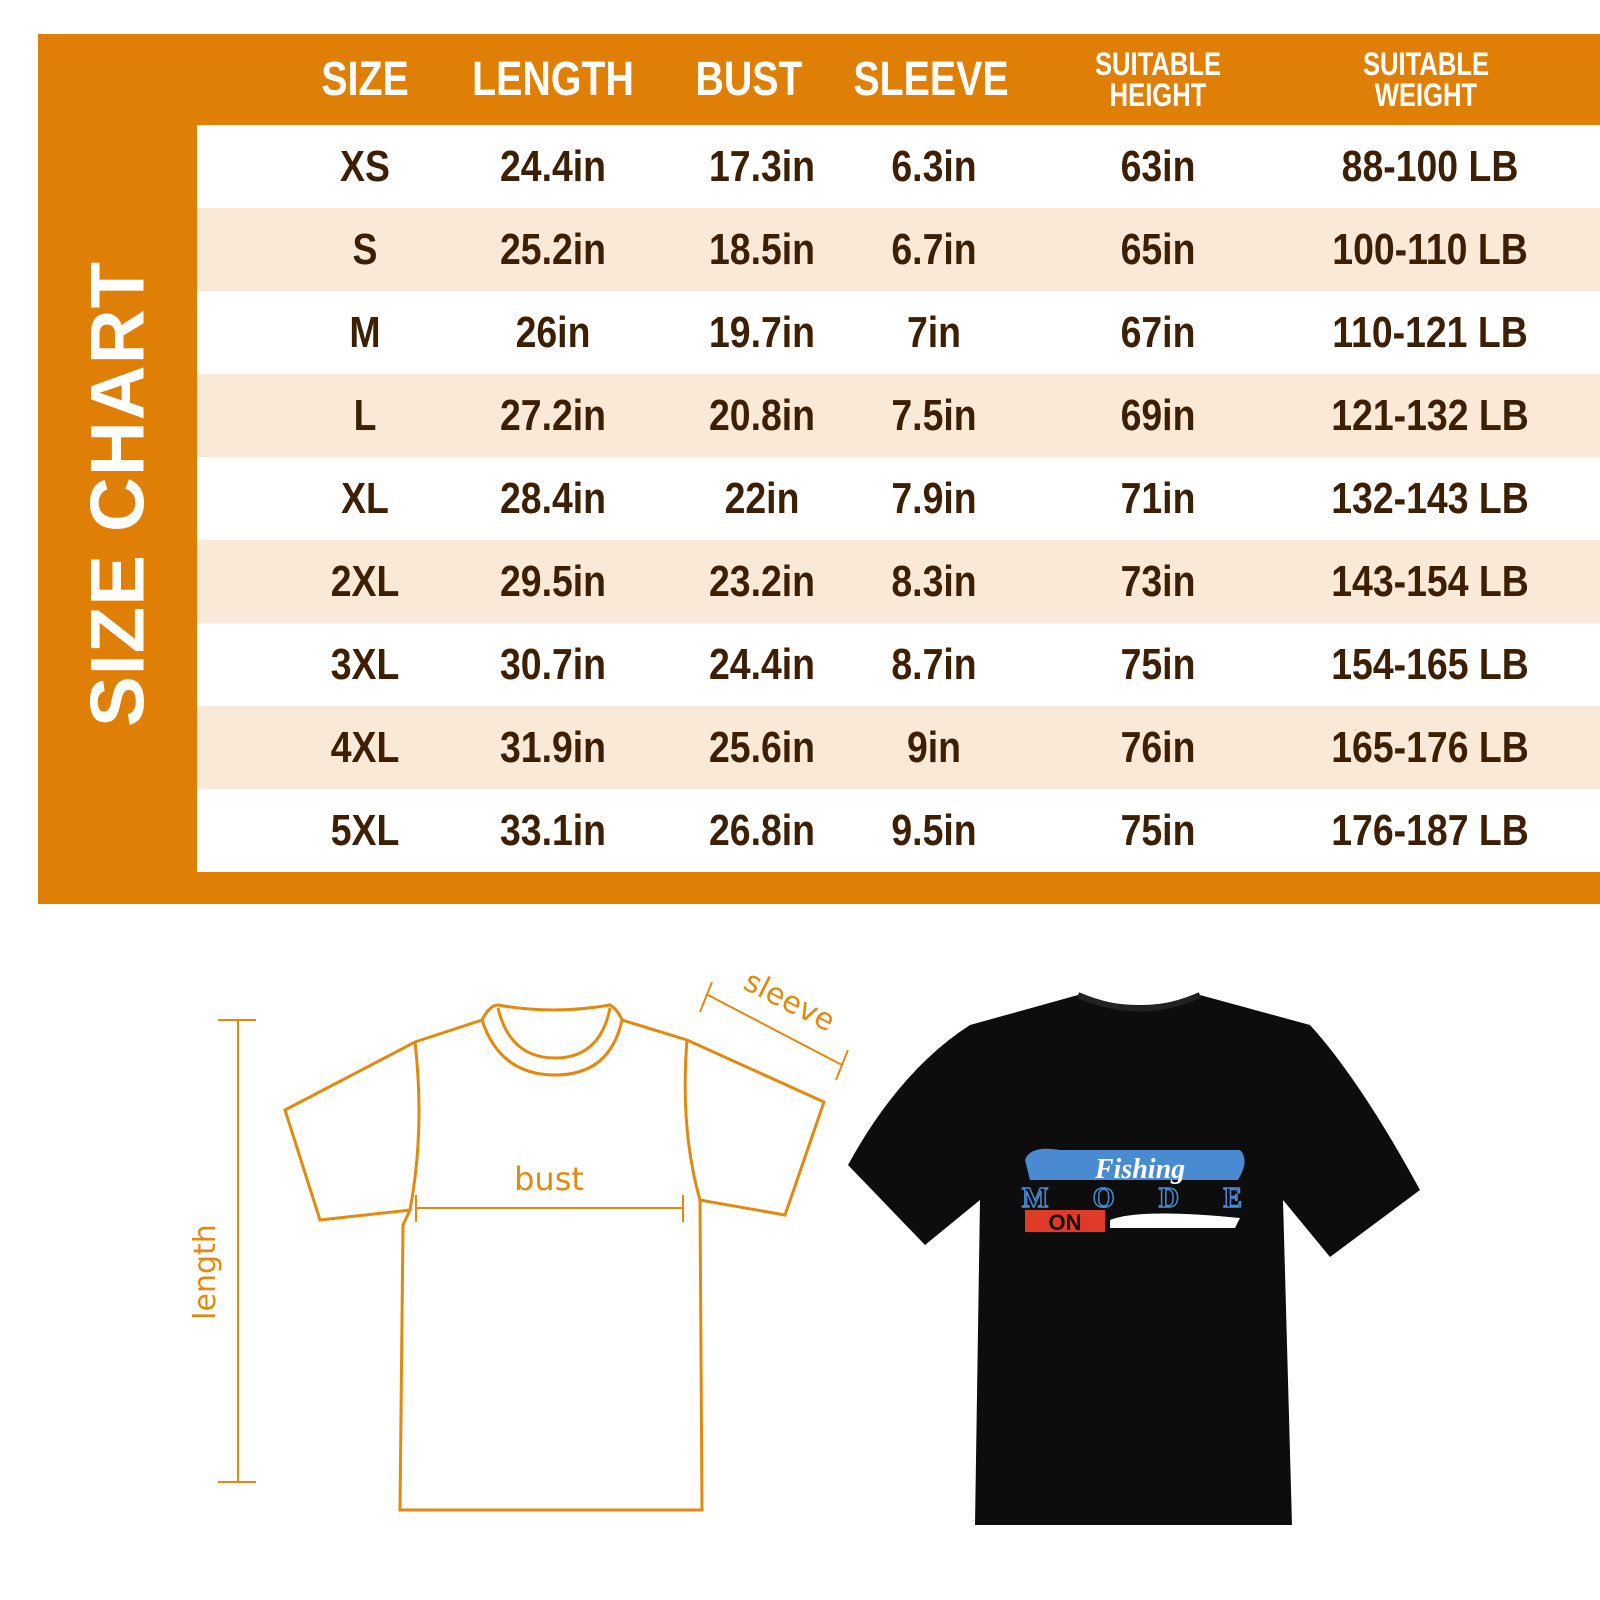  I want to click on cell-sleeve: 9in, so click(934, 747).